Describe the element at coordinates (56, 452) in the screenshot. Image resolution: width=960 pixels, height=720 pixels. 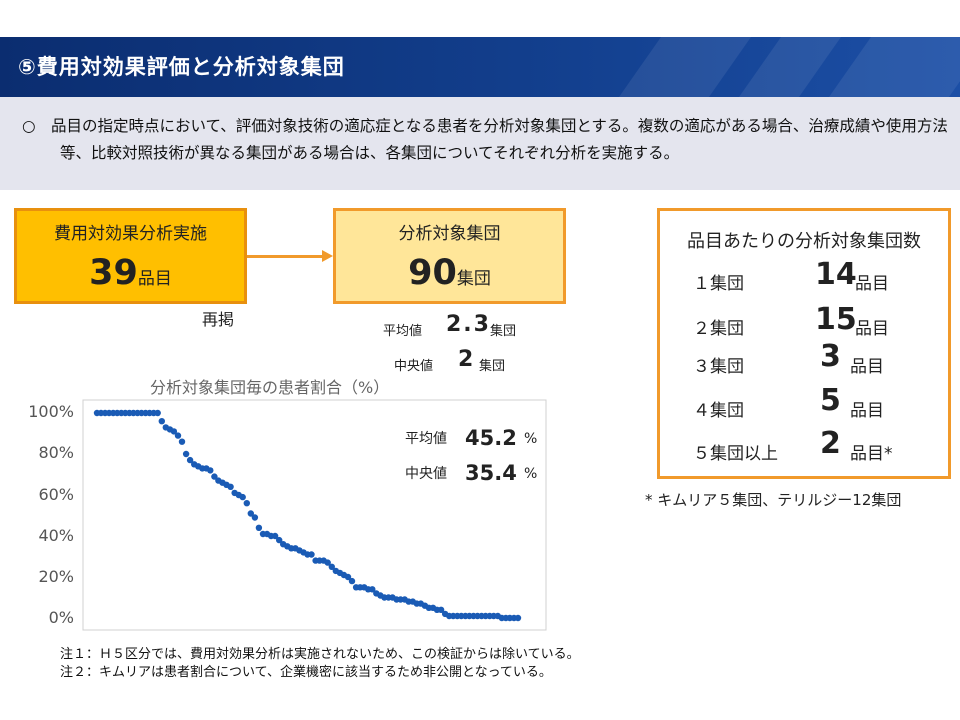
I see `y-tick-label: 80%` at that location.